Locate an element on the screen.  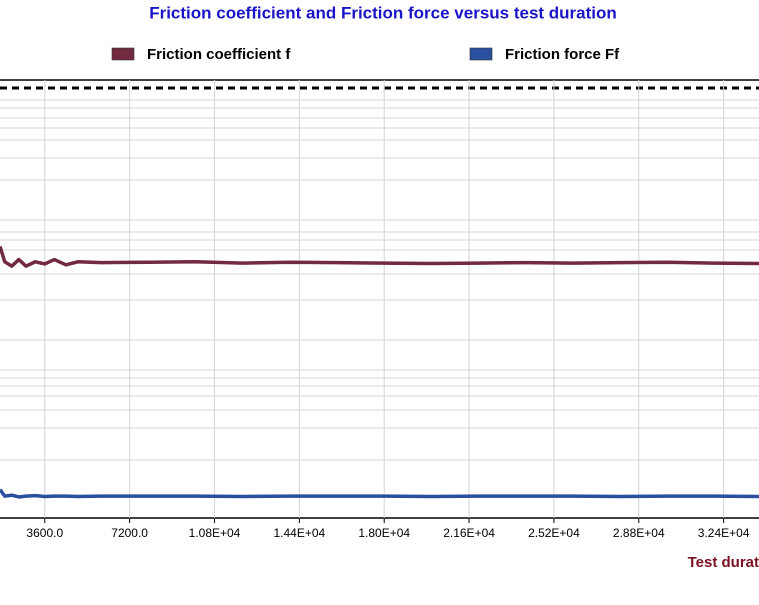
x-tick-label: 2.88E+04 is located at coordinates (639, 533).